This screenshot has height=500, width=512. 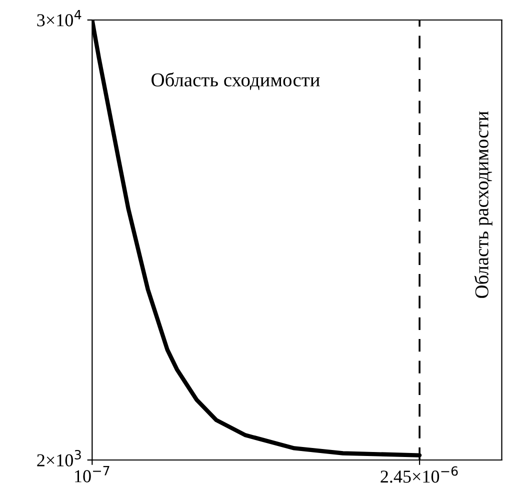 I want to click on x-tick-label: 2.45×10$^{−6}$, so click(x=419, y=474).